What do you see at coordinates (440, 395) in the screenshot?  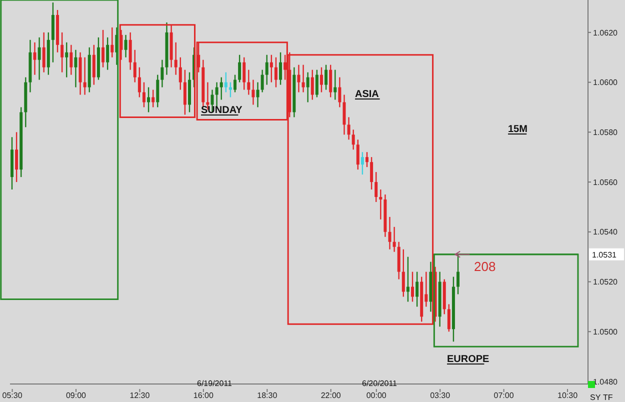 I see `x-tick-label: 03:30` at bounding box center [440, 395].